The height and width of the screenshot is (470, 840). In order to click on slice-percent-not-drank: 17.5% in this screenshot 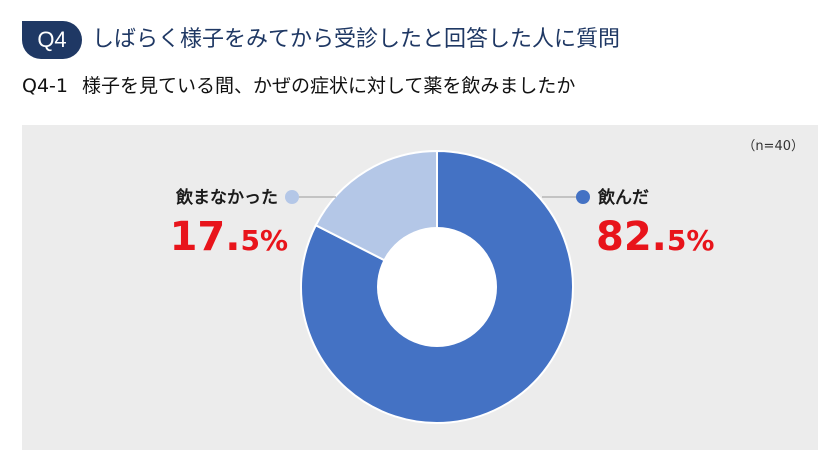, I will do `click(229, 237)`.